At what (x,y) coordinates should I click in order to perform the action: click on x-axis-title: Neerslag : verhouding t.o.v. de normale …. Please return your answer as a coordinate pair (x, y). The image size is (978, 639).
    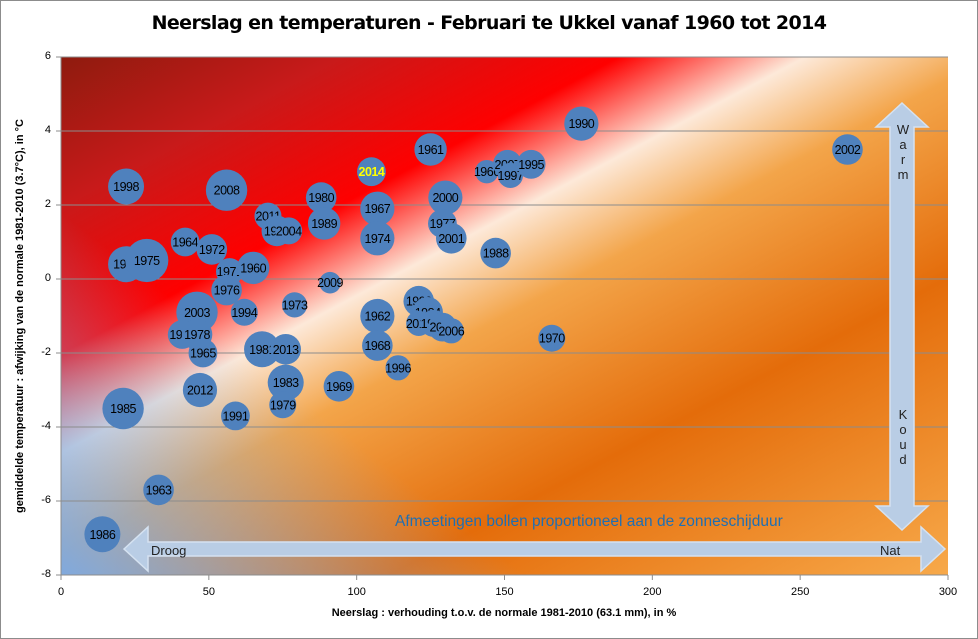
    Looking at the image, I should click on (504, 613).